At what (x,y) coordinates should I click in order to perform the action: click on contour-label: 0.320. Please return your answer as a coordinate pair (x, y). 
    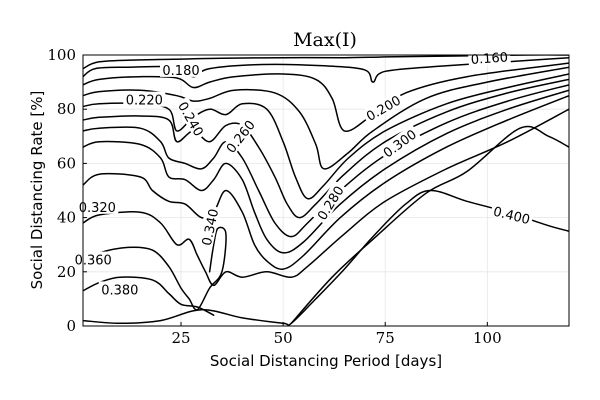
    Looking at the image, I should click on (97, 208).